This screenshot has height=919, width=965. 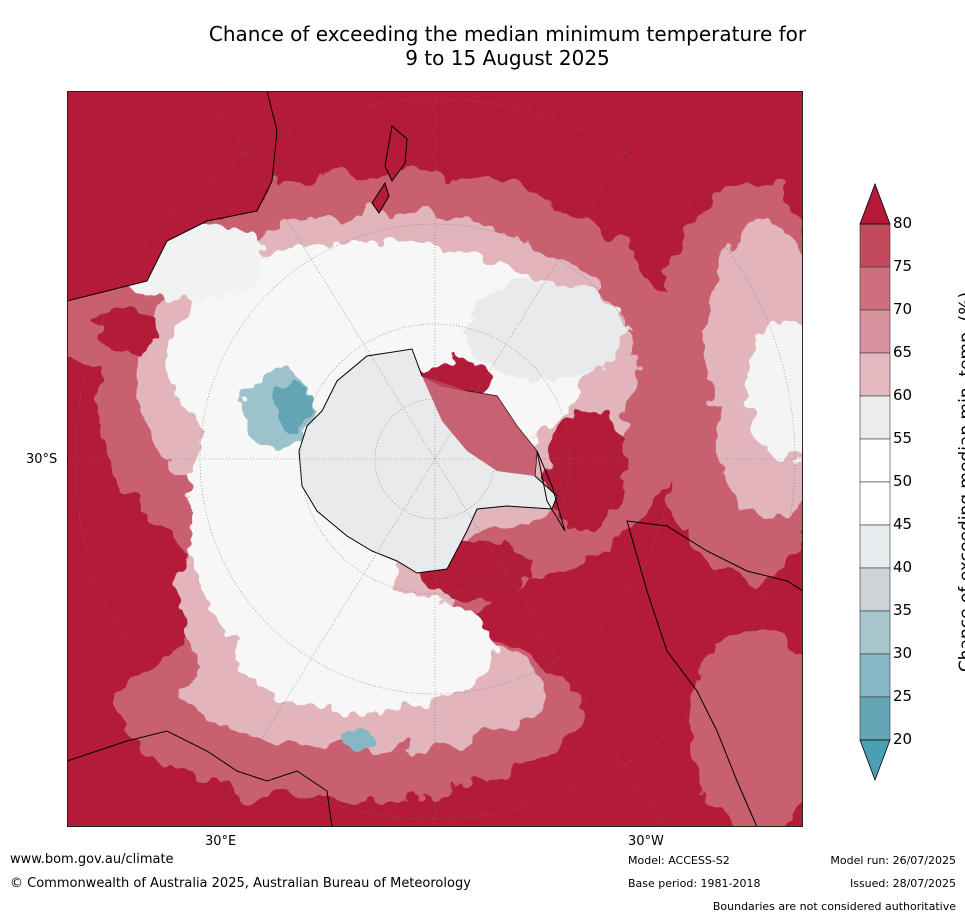 What do you see at coordinates (903, 352) in the screenshot?
I see `colorbar-tick-label: 65` at bounding box center [903, 352].